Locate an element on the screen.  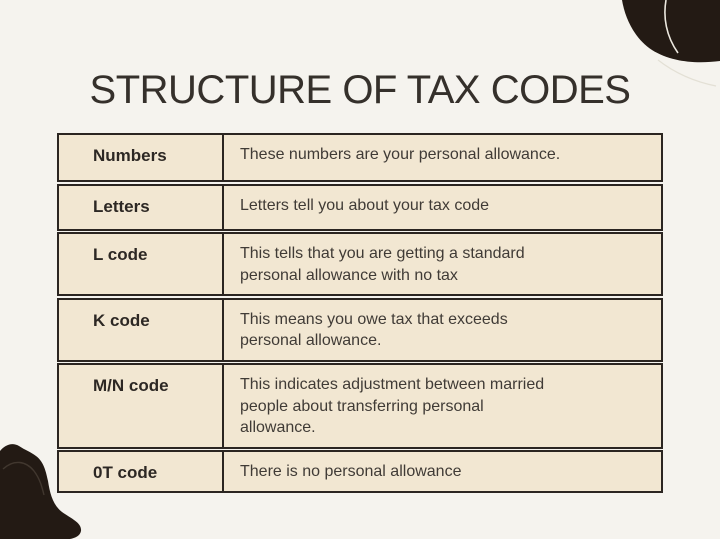
row-label: Letters is located at coordinates (141, 207).